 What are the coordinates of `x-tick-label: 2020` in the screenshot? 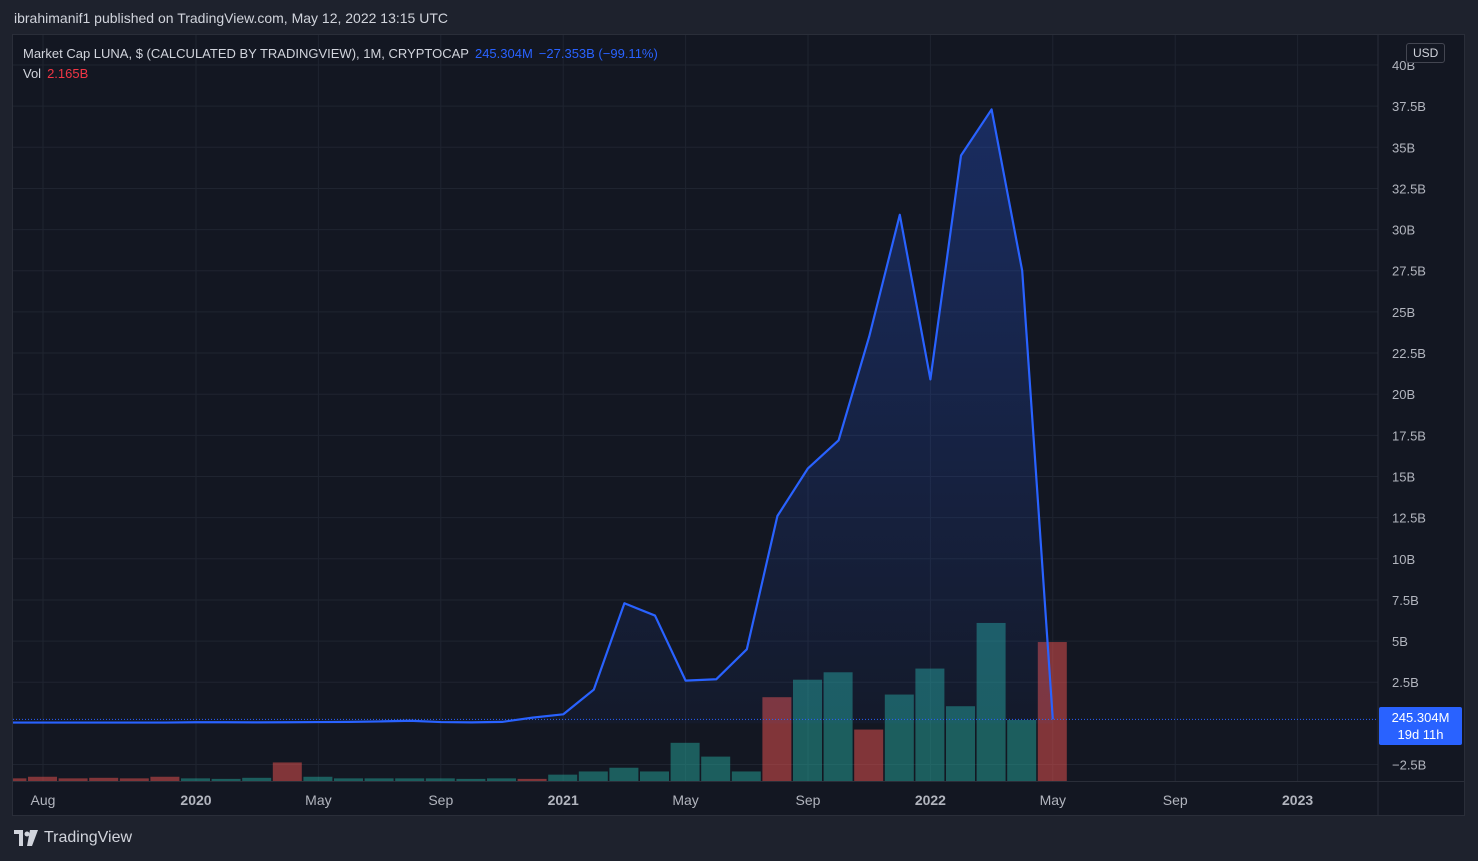 It's located at (195, 800).